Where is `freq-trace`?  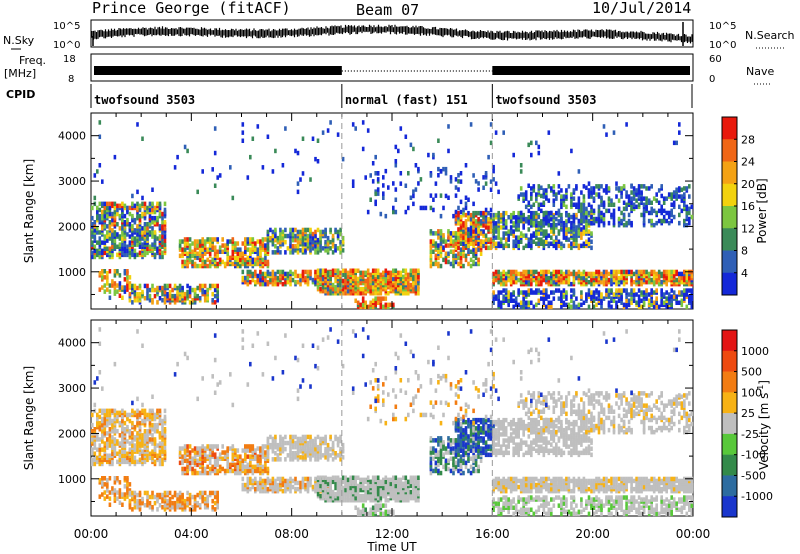
freq-trace is located at coordinates (392, 70).